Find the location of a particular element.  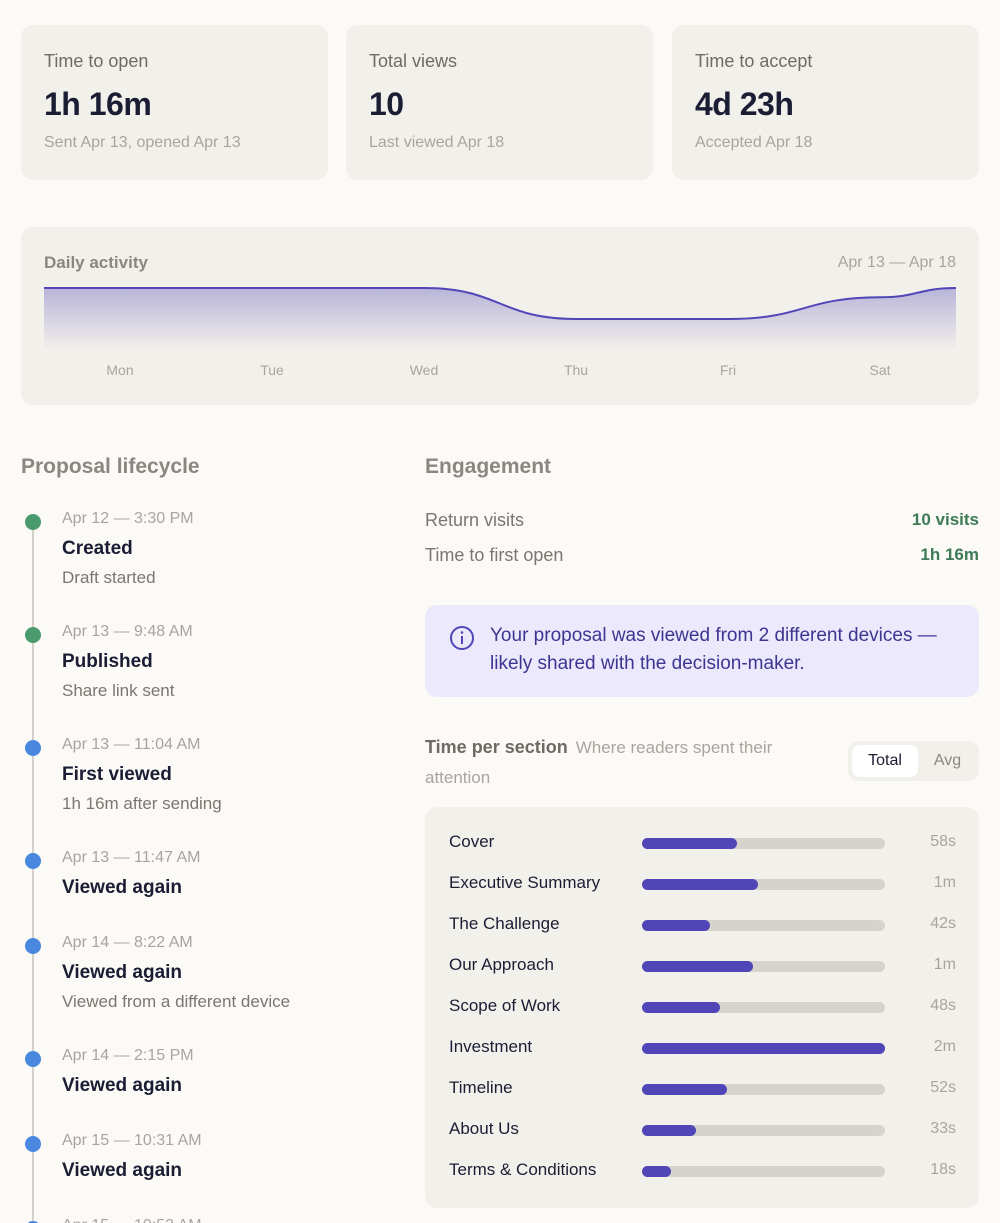

toggle: Total Avg is located at coordinates (913, 761).